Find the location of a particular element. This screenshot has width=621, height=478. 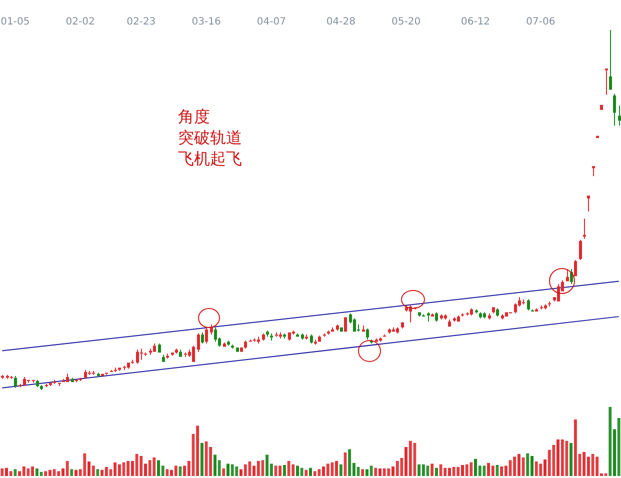

x-tick-label: 05-20 is located at coordinates (406, 22).